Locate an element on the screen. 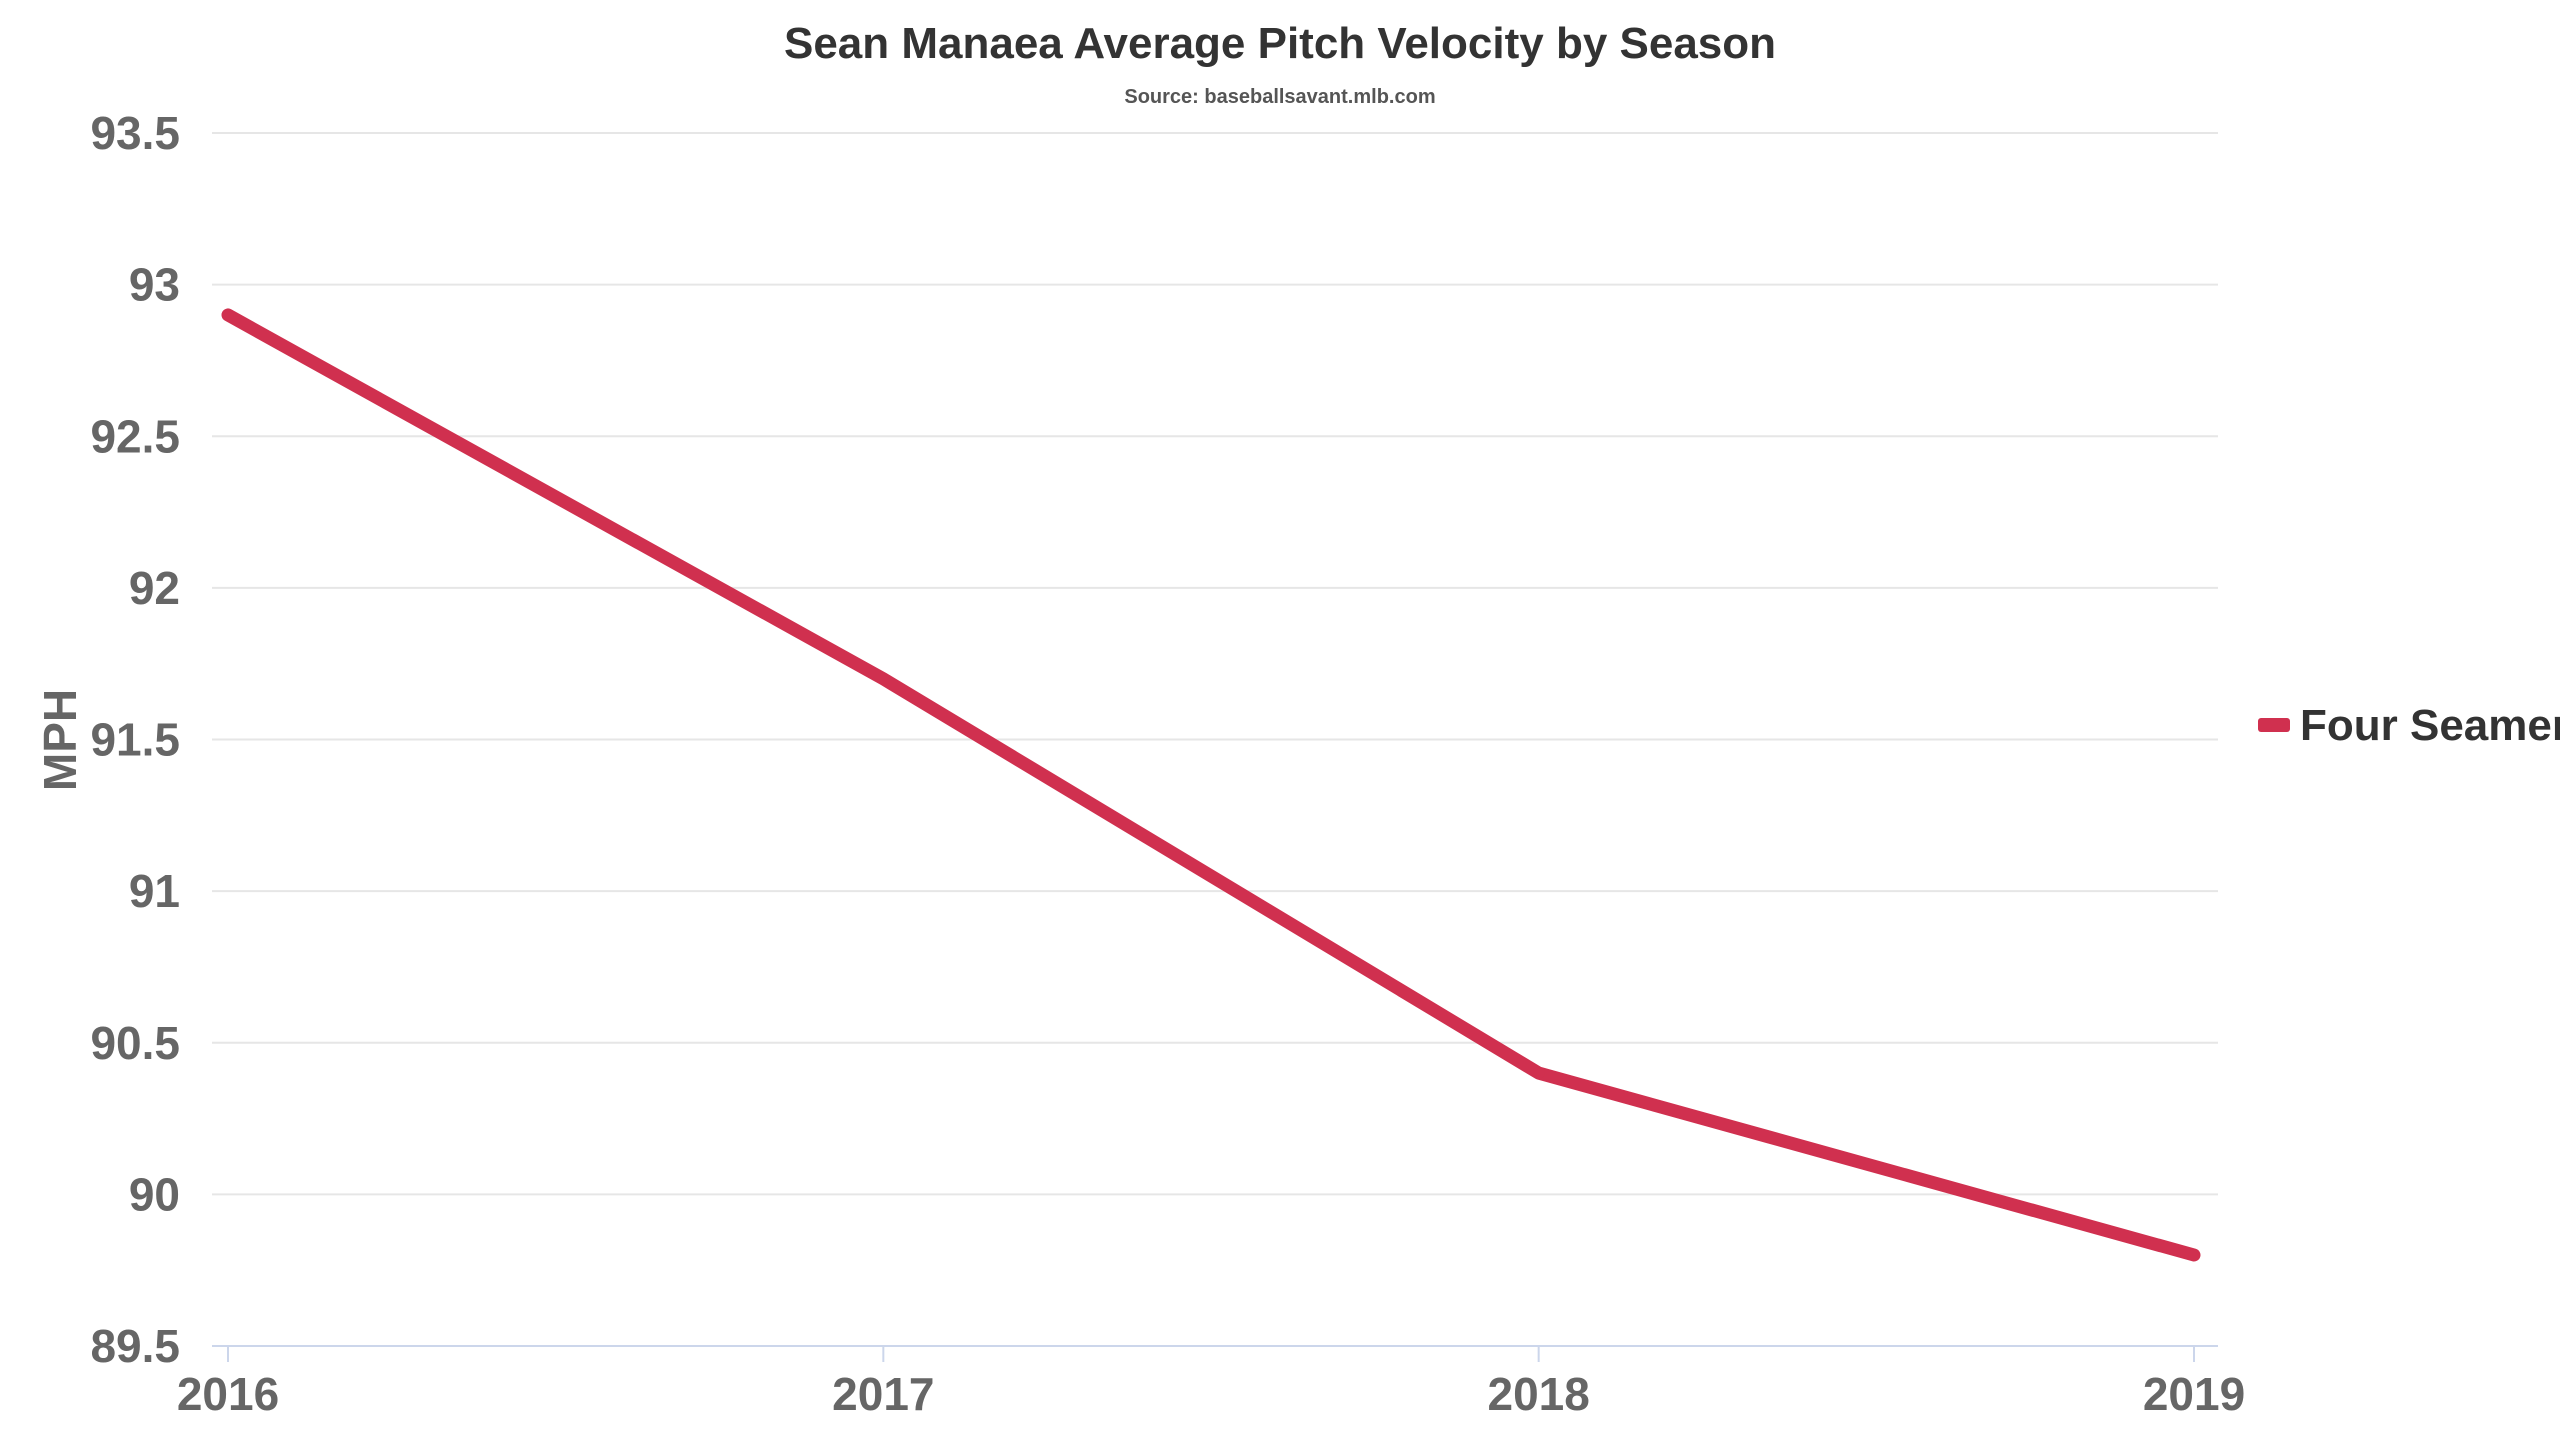 This screenshot has height=1445, width=2560. y-axis-title: MPH is located at coordinates (60, 740).